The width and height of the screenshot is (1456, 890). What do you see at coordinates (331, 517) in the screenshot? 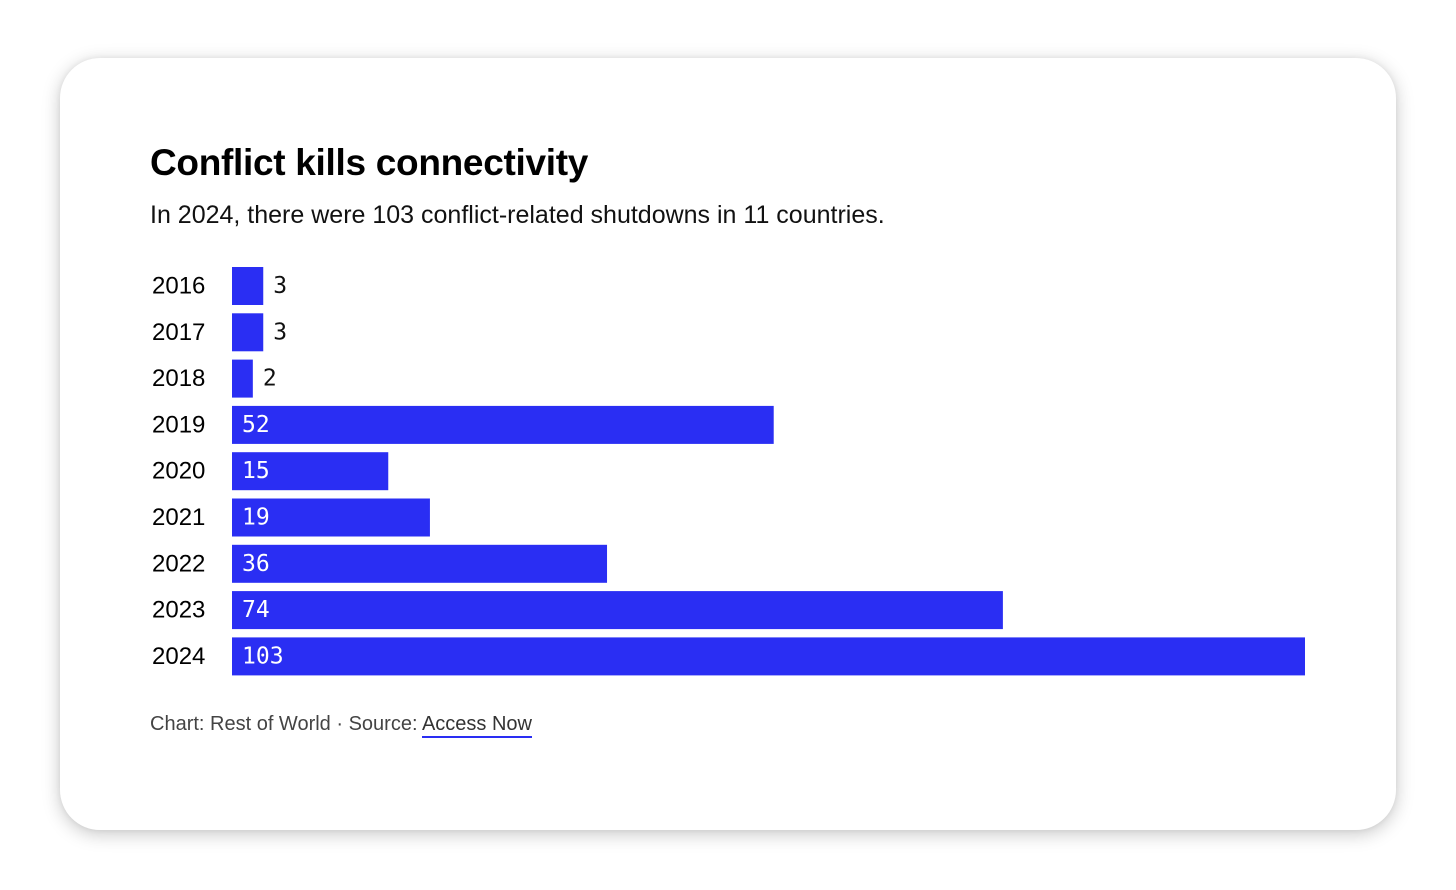
I see `bar-2021` at bounding box center [331, 517].